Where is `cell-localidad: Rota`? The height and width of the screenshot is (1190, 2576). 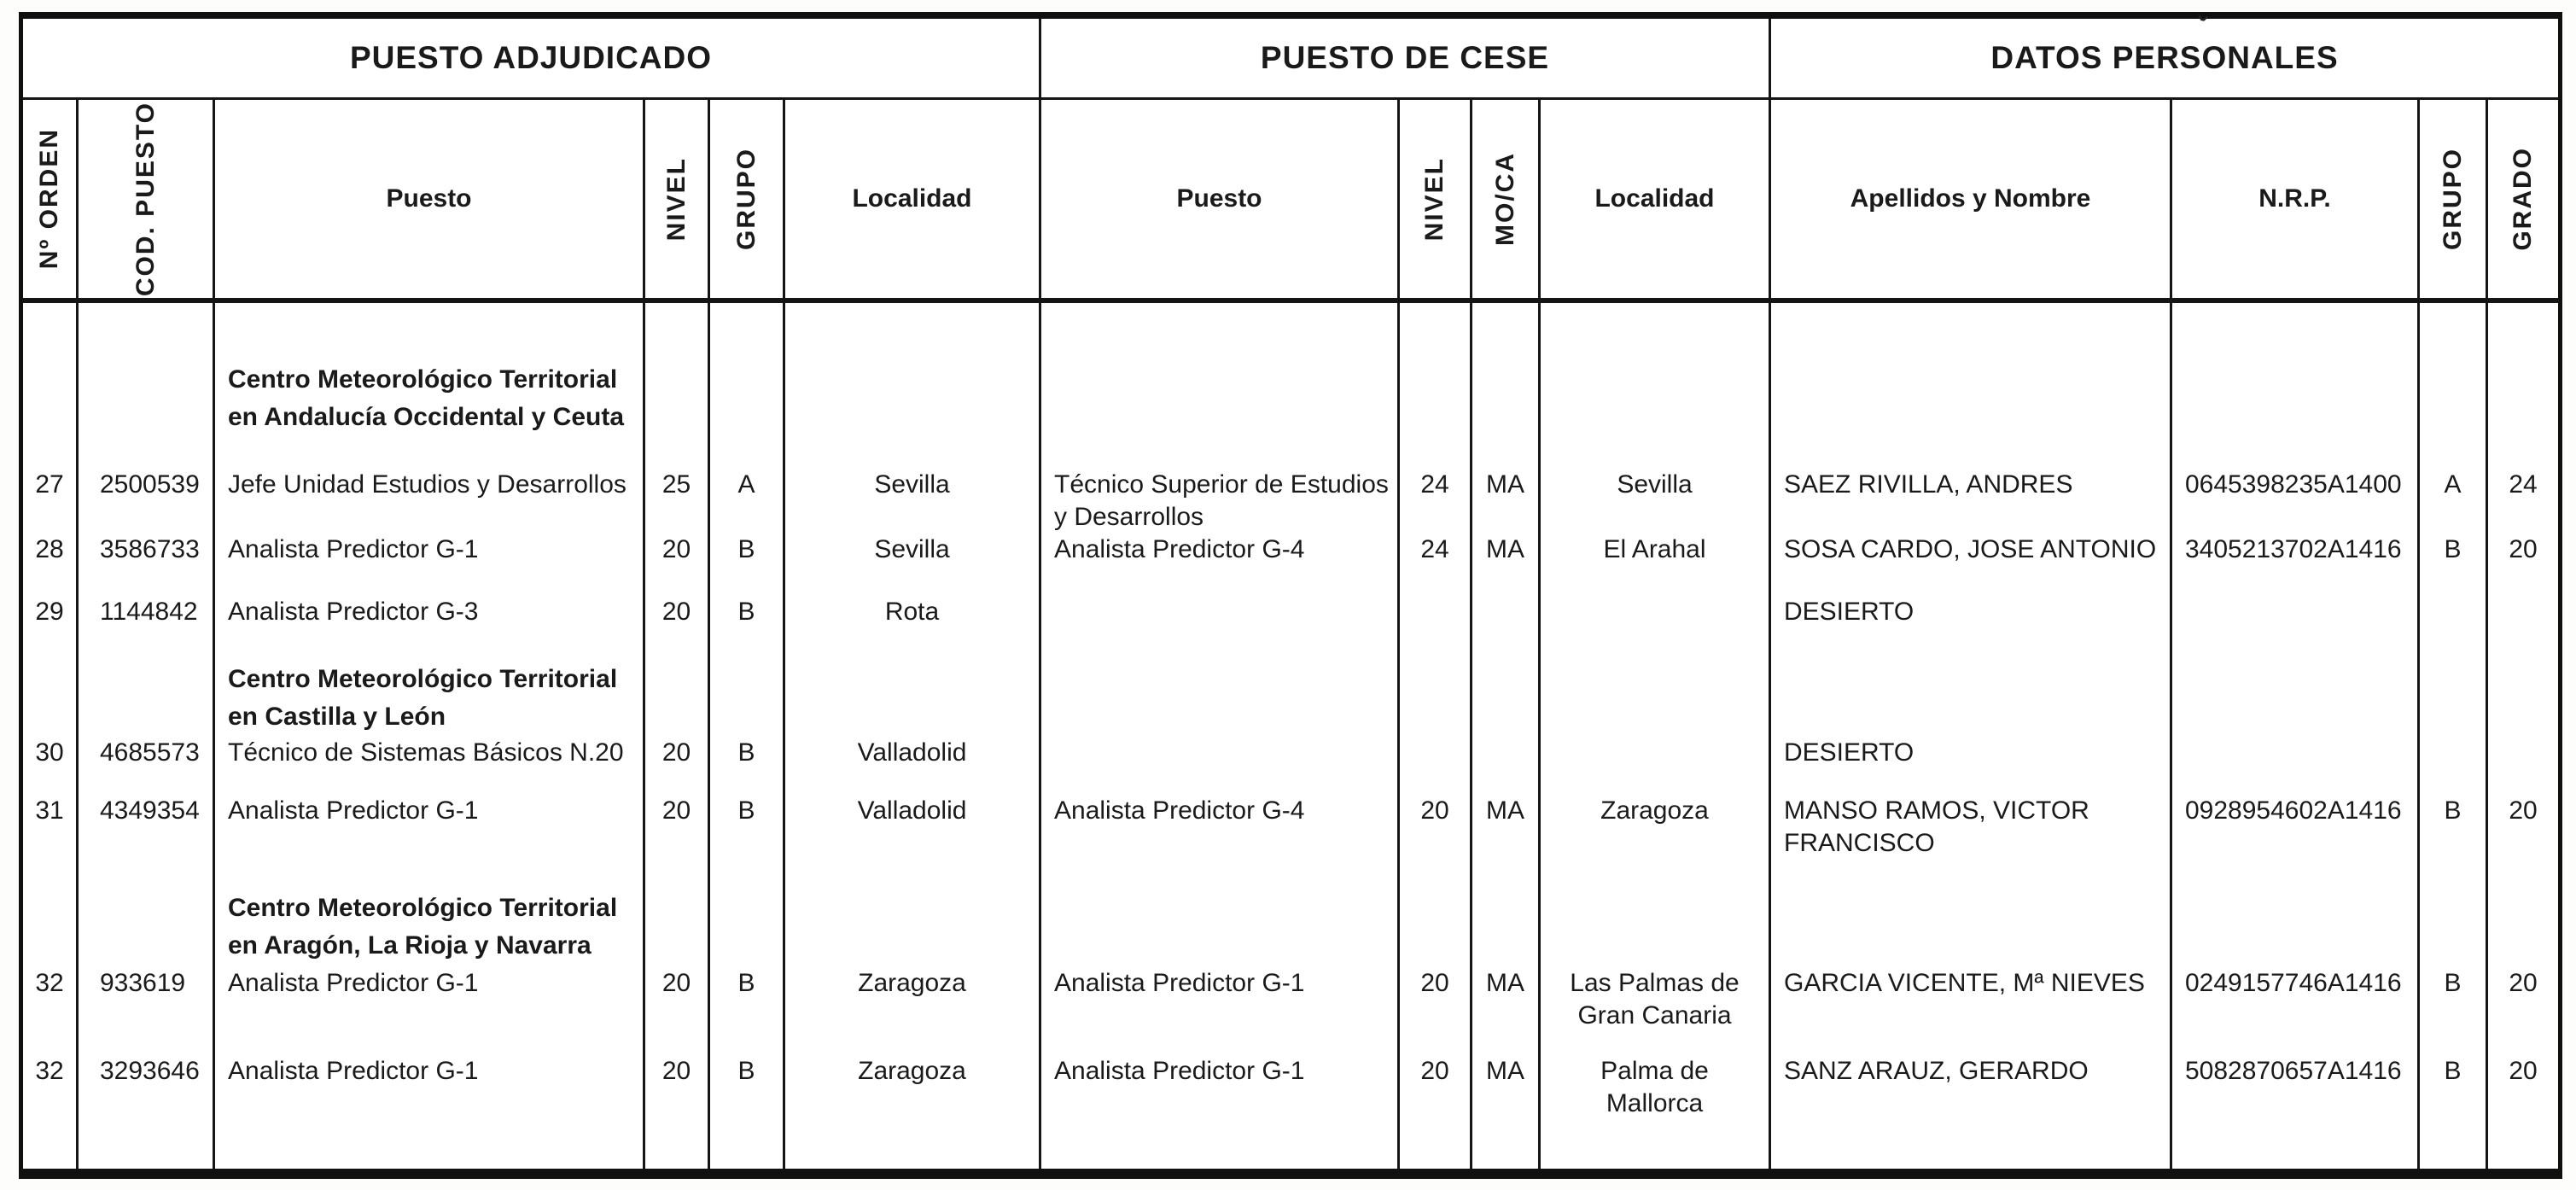
cell-localidad: Rota is located at coordinates (913, 597).